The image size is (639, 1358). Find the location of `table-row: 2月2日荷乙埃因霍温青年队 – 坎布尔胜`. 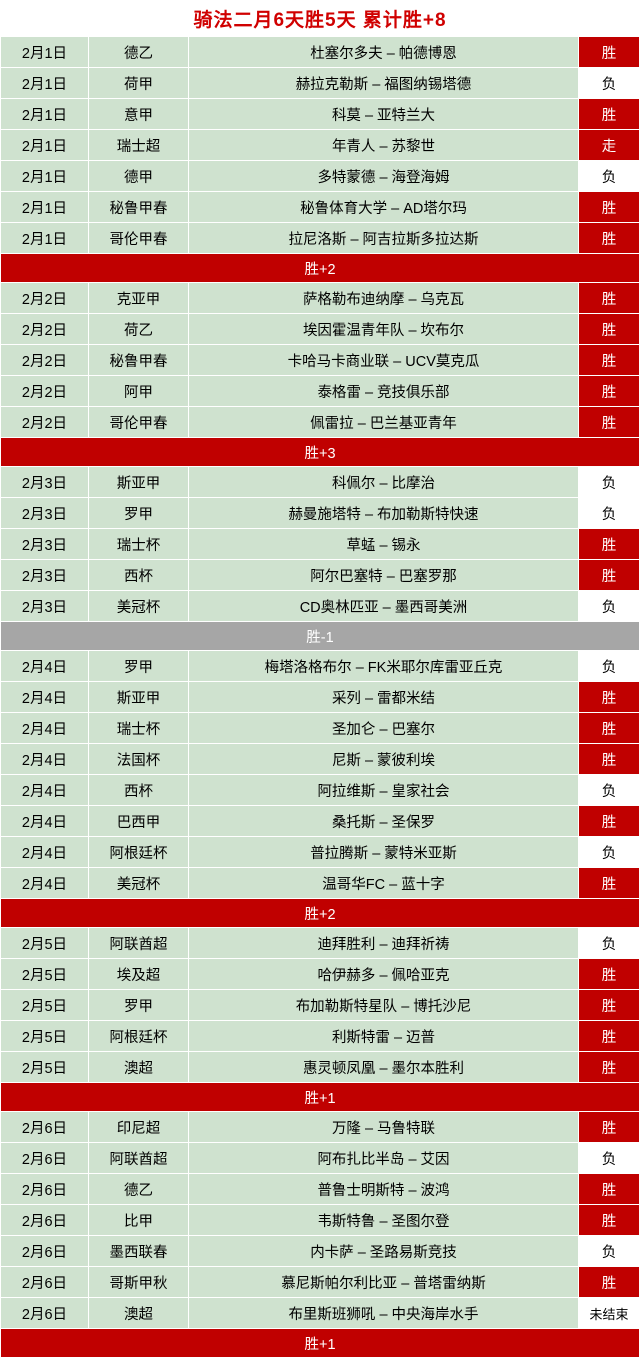

table-row: 2月2日荷乙埃因霍温青年队 – 坎布尔胜 is located at coordinates (320, 329).